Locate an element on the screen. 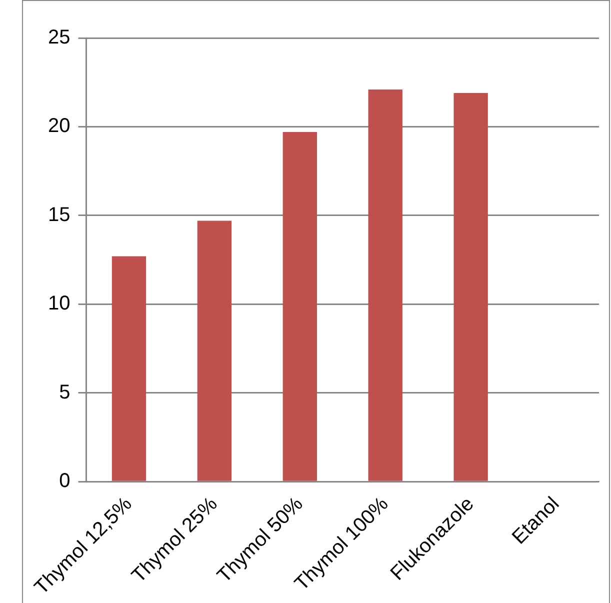  y-tick-label: 5 is located at coordinates (64, 392).